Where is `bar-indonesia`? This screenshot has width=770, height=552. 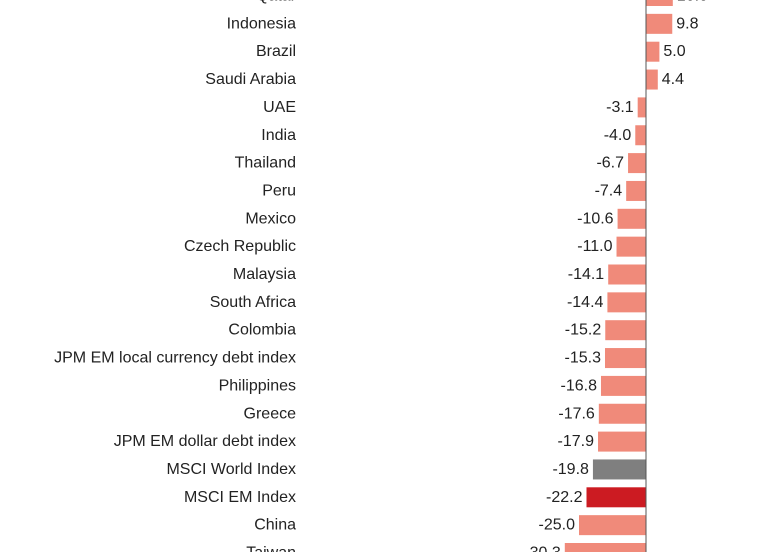
bar-indonesia is located at coordinates (659, 23).